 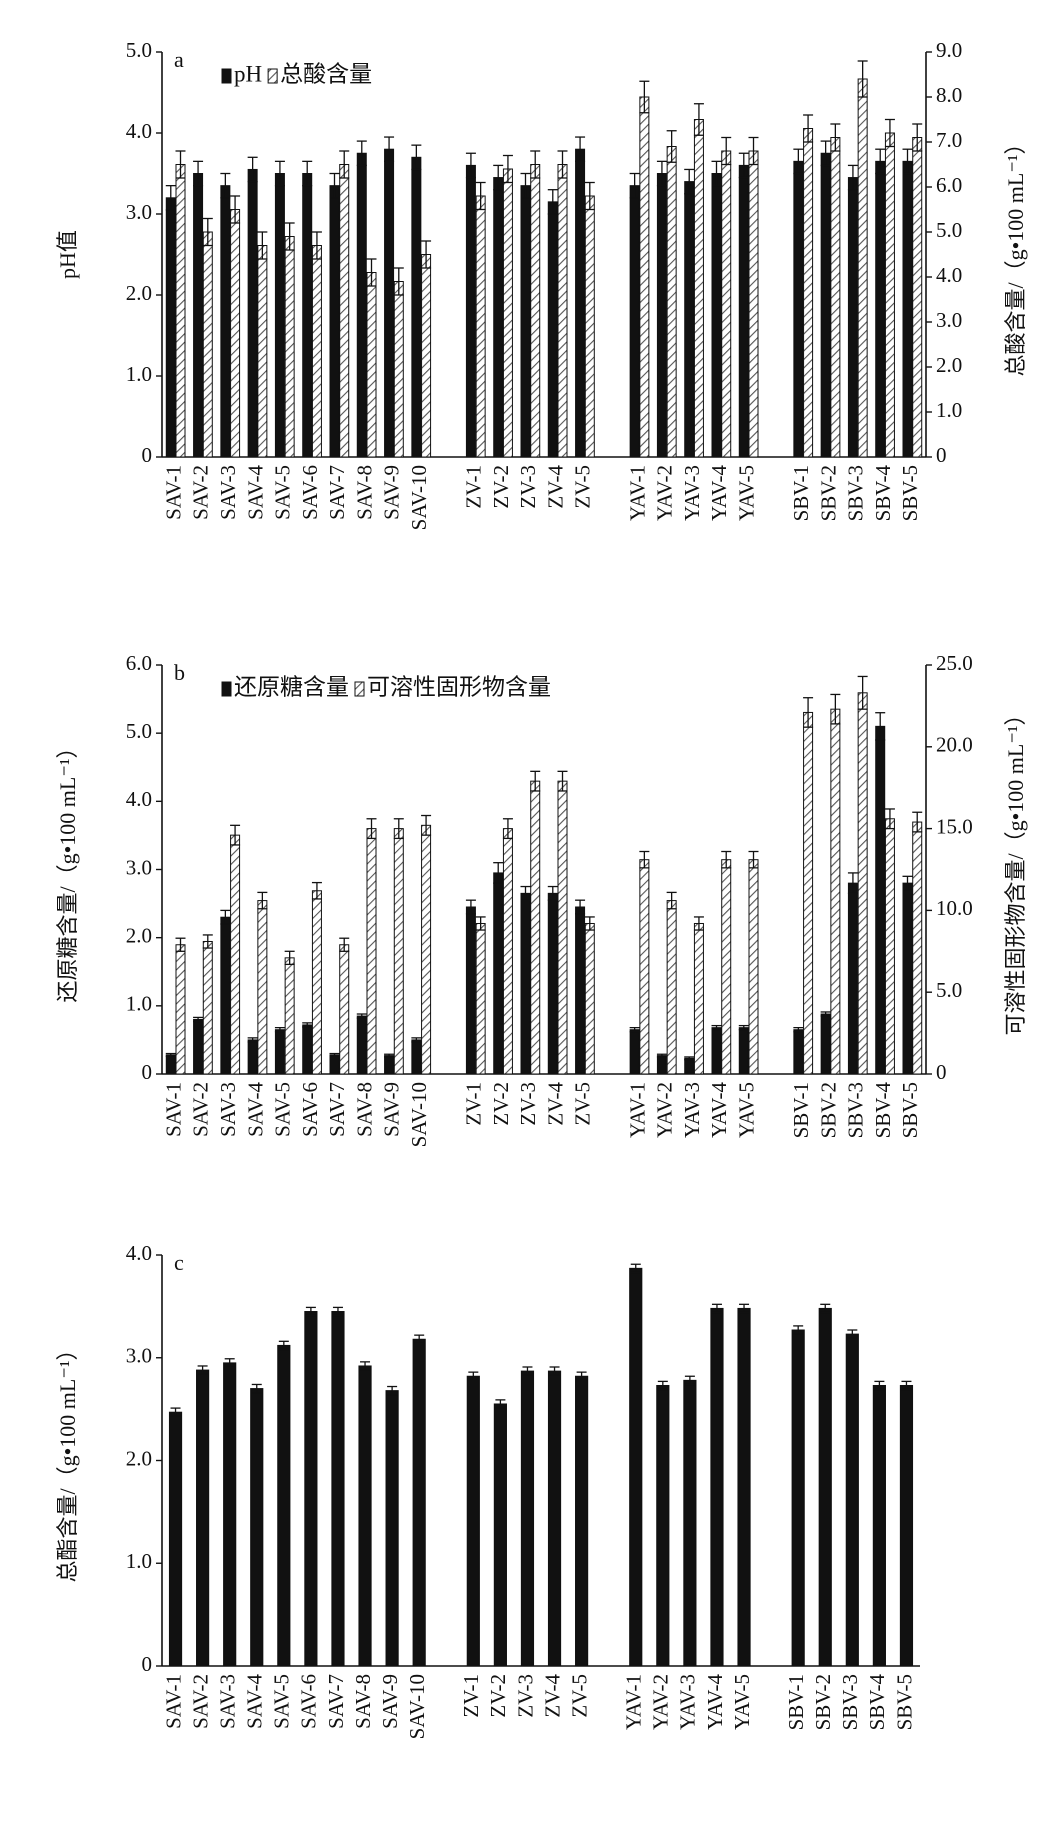 What do you see at coordinates (949, 50) in the screenshot?
I see `y2-tick-label: 9.0` at bounding box center [949, 50].